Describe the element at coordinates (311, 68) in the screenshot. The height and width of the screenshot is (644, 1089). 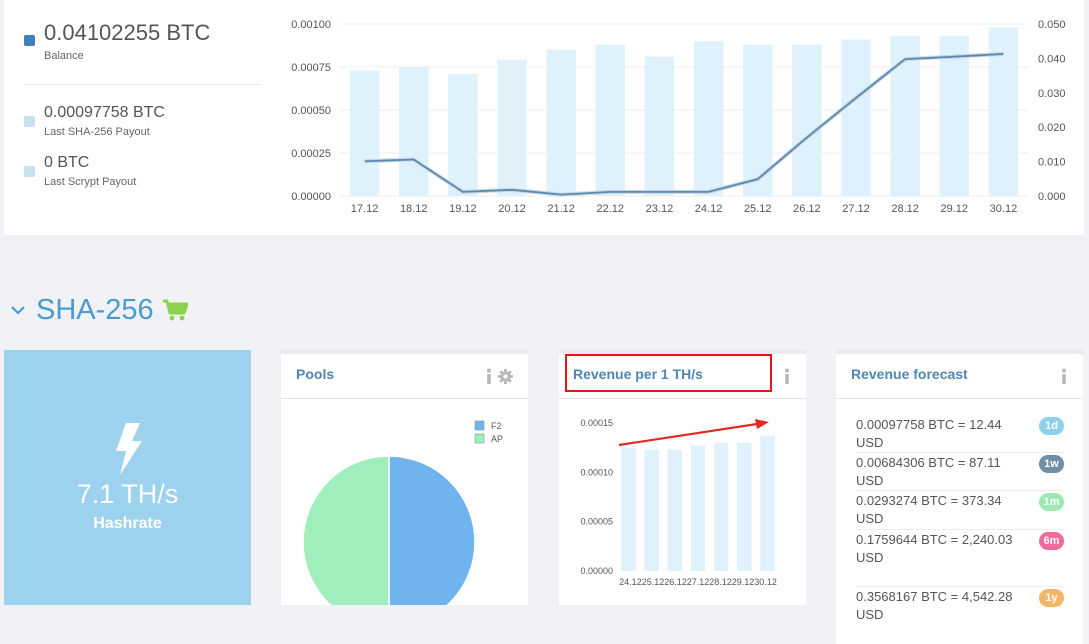
I see `left-axis-tick: 0.00075` at that location.